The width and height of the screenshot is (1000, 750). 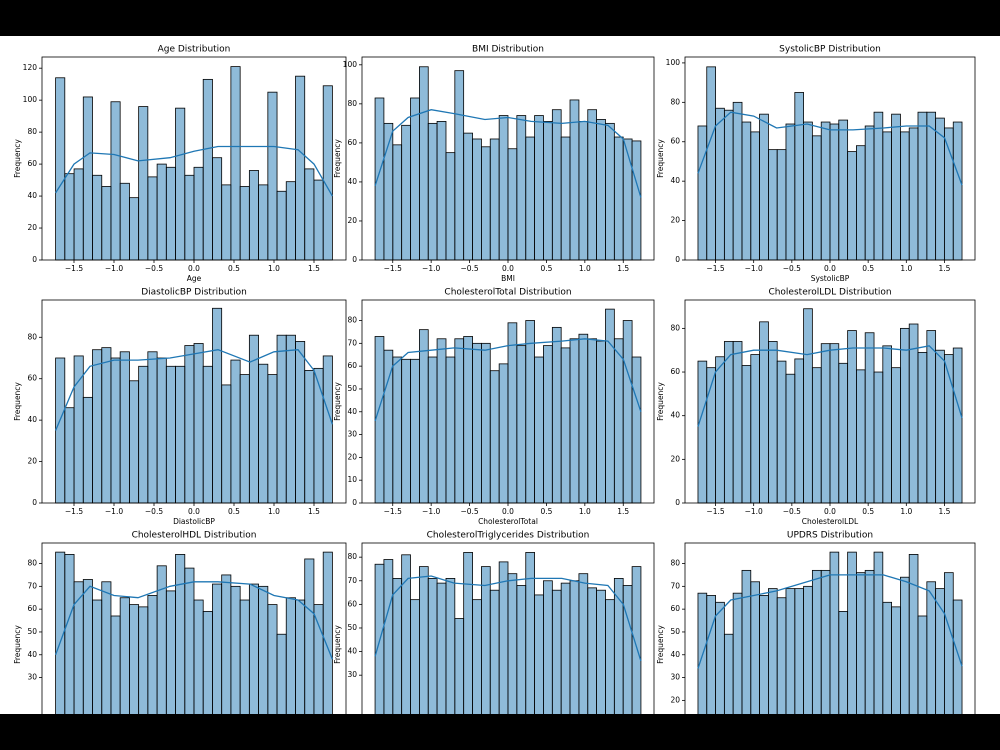 What do you see at coordinates (830, 50) in the screenshot?
I see `panel-title: SystolicBP Distribution` at bounding box center [830, 50].